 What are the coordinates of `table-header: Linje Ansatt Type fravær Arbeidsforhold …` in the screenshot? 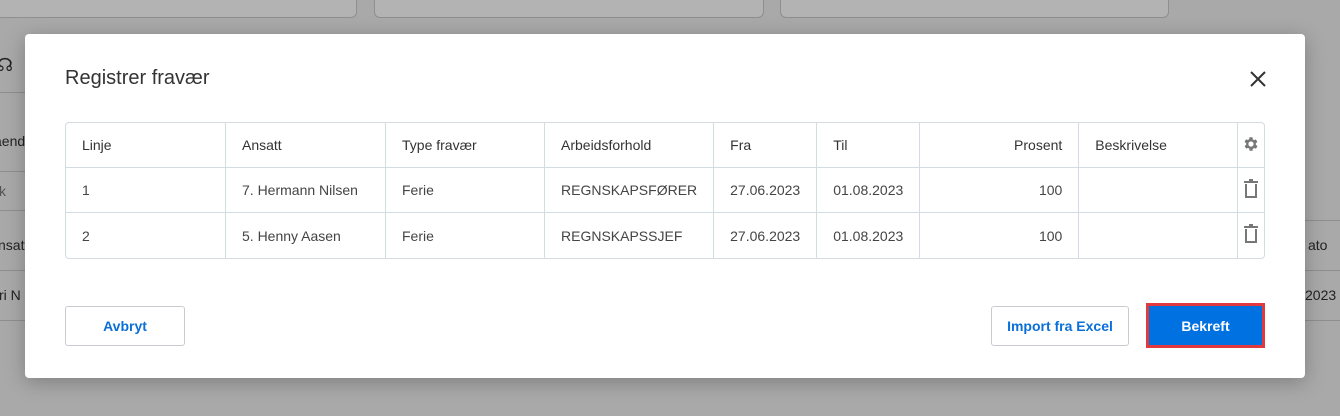 It's located at (665, 145).